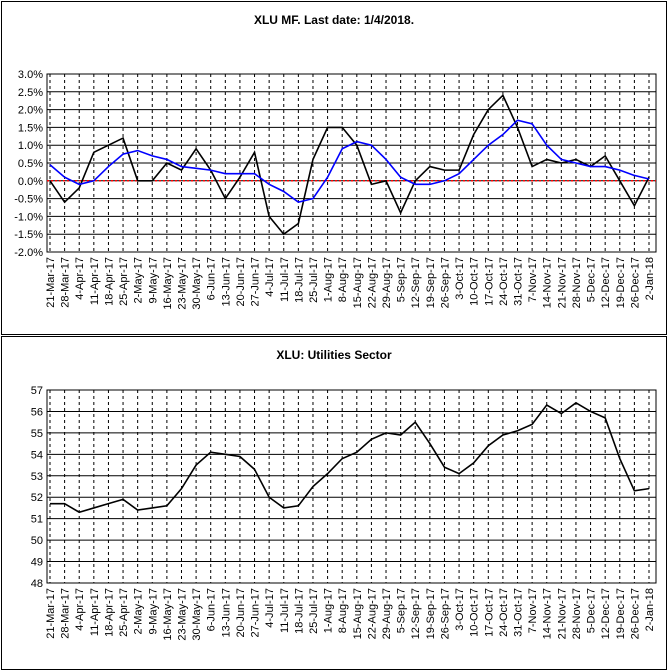 Image resolution: width=669 pixels, height=671 pixels. I want to click on x-tick-label: 28-Nov-17, so click(577, 282).